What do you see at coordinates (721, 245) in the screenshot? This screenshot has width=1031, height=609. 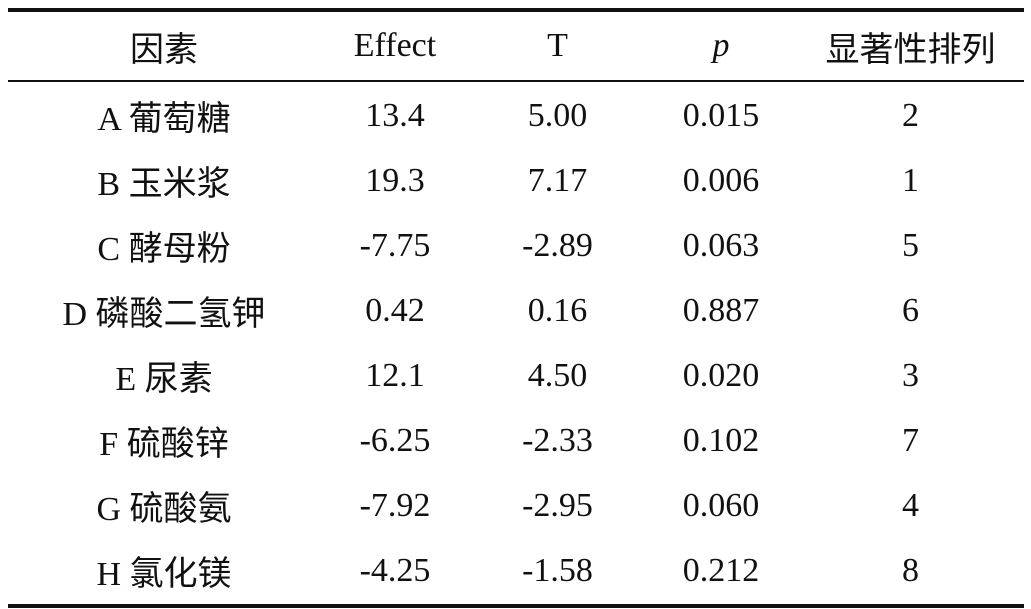 I see `p-cell: 0.063` at bounding box center [721, 245].